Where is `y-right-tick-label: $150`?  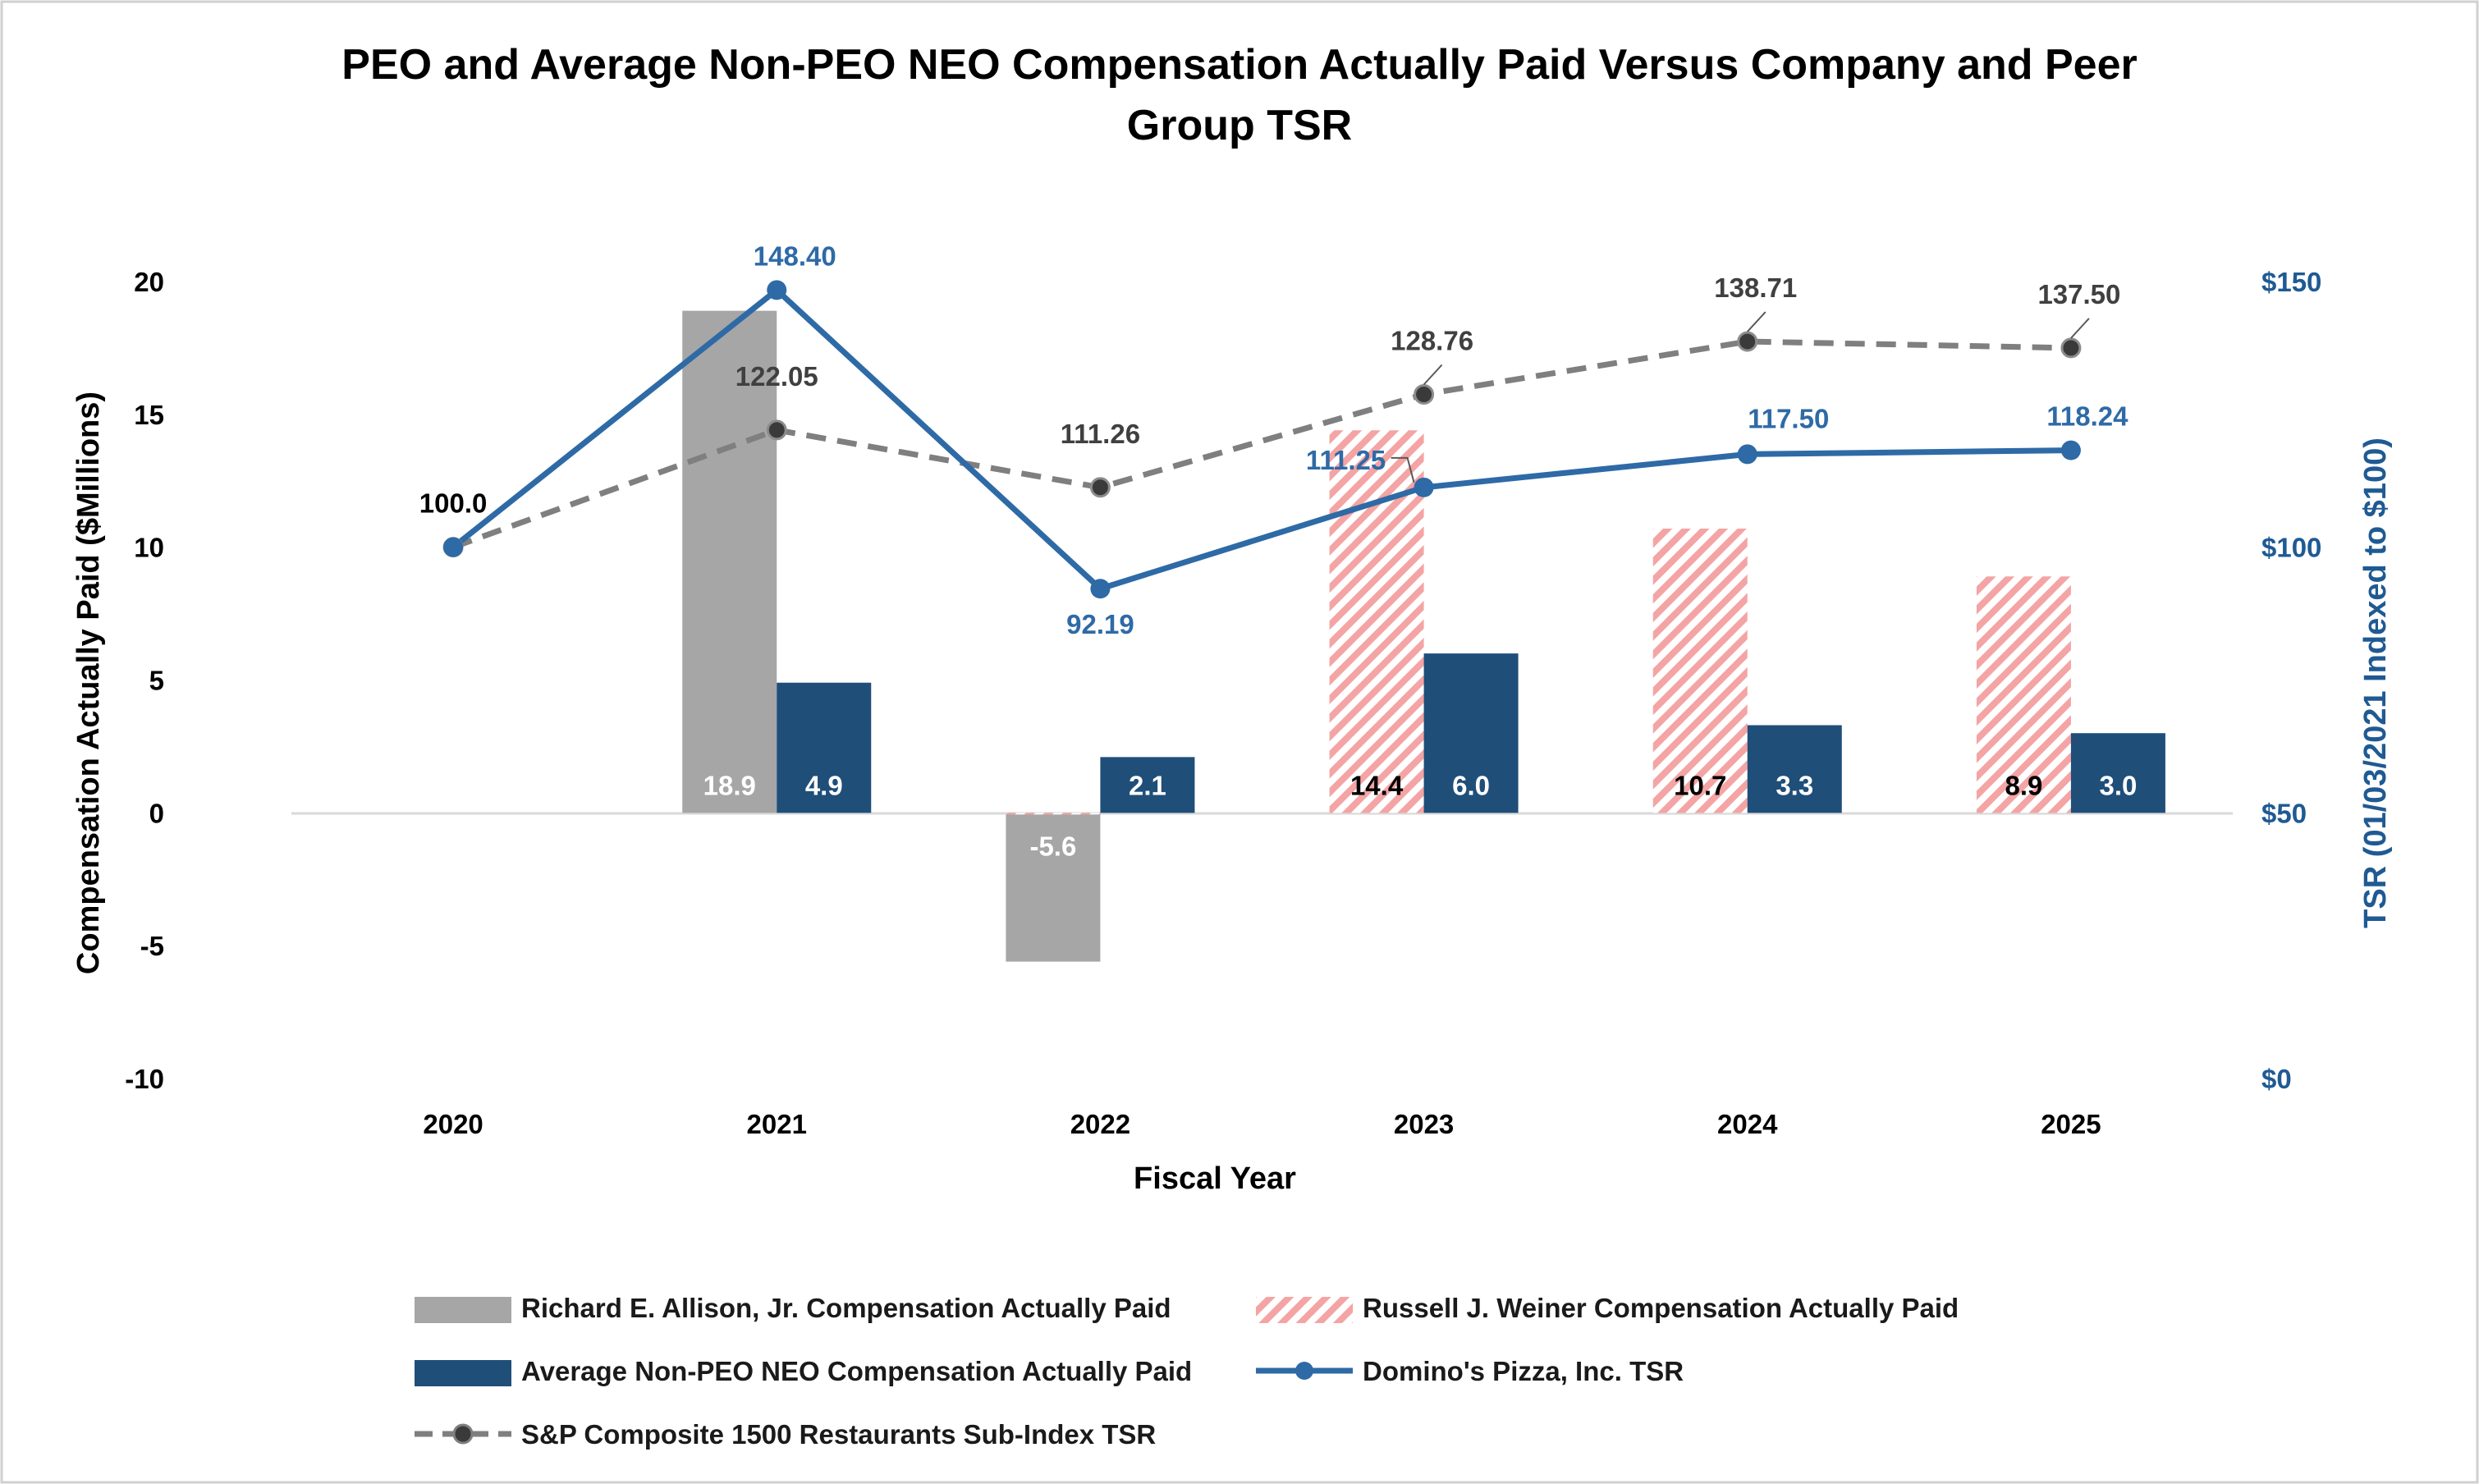 y-right-tick-label: $150 is located at coordinates (2291, 282).